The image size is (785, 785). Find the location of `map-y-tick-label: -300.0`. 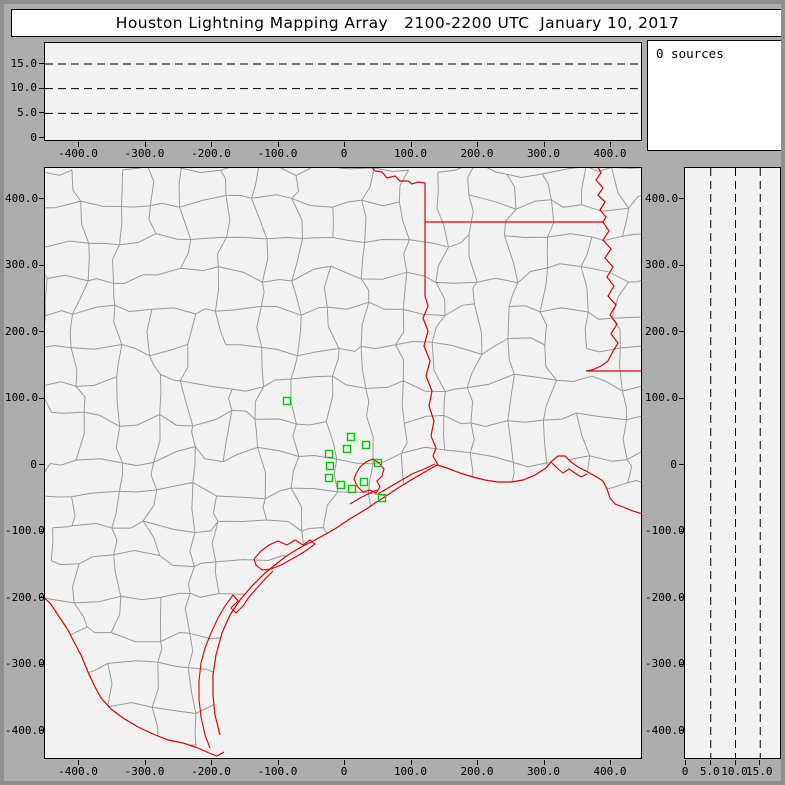

map-y-tick-label: -300.0 is located at coordinates (25, 663).